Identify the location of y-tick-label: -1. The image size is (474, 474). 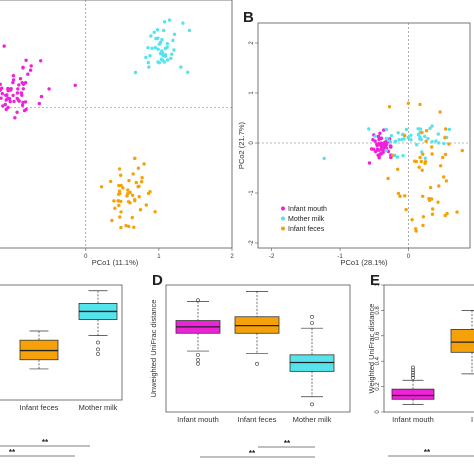
(252, 193).